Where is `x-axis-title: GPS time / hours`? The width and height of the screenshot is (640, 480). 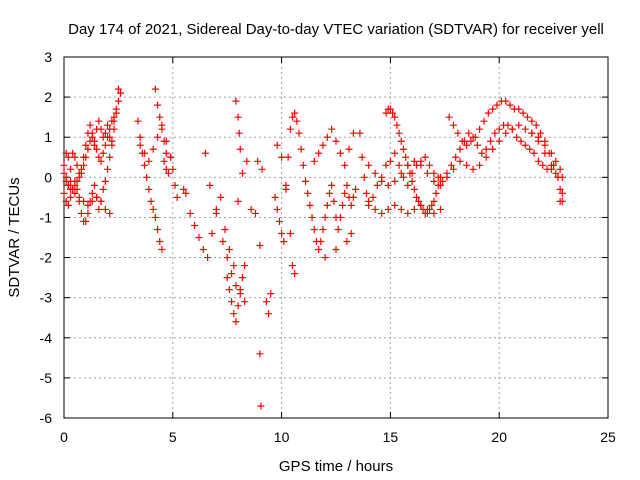
x-axis-title: GPS time / hours is located at coordinates (336, 466).